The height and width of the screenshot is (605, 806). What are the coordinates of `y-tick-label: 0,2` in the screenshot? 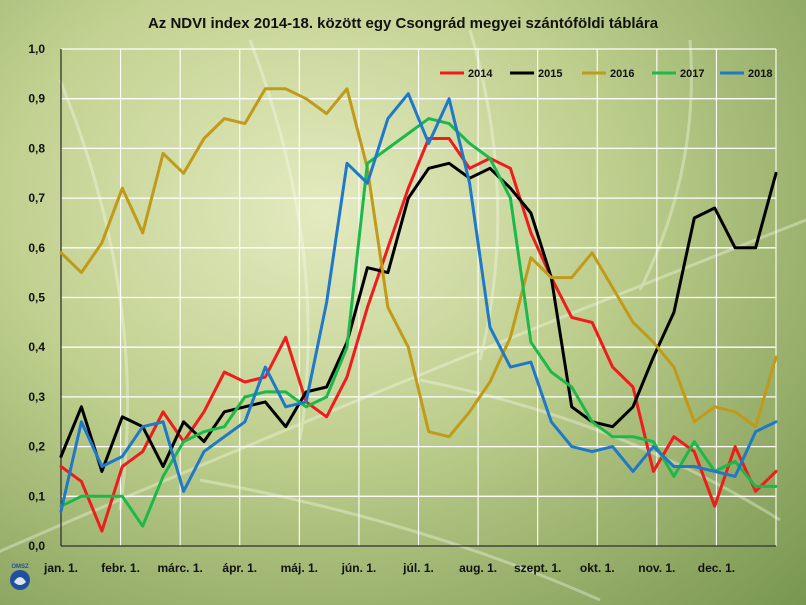 It's located at (36, 447).